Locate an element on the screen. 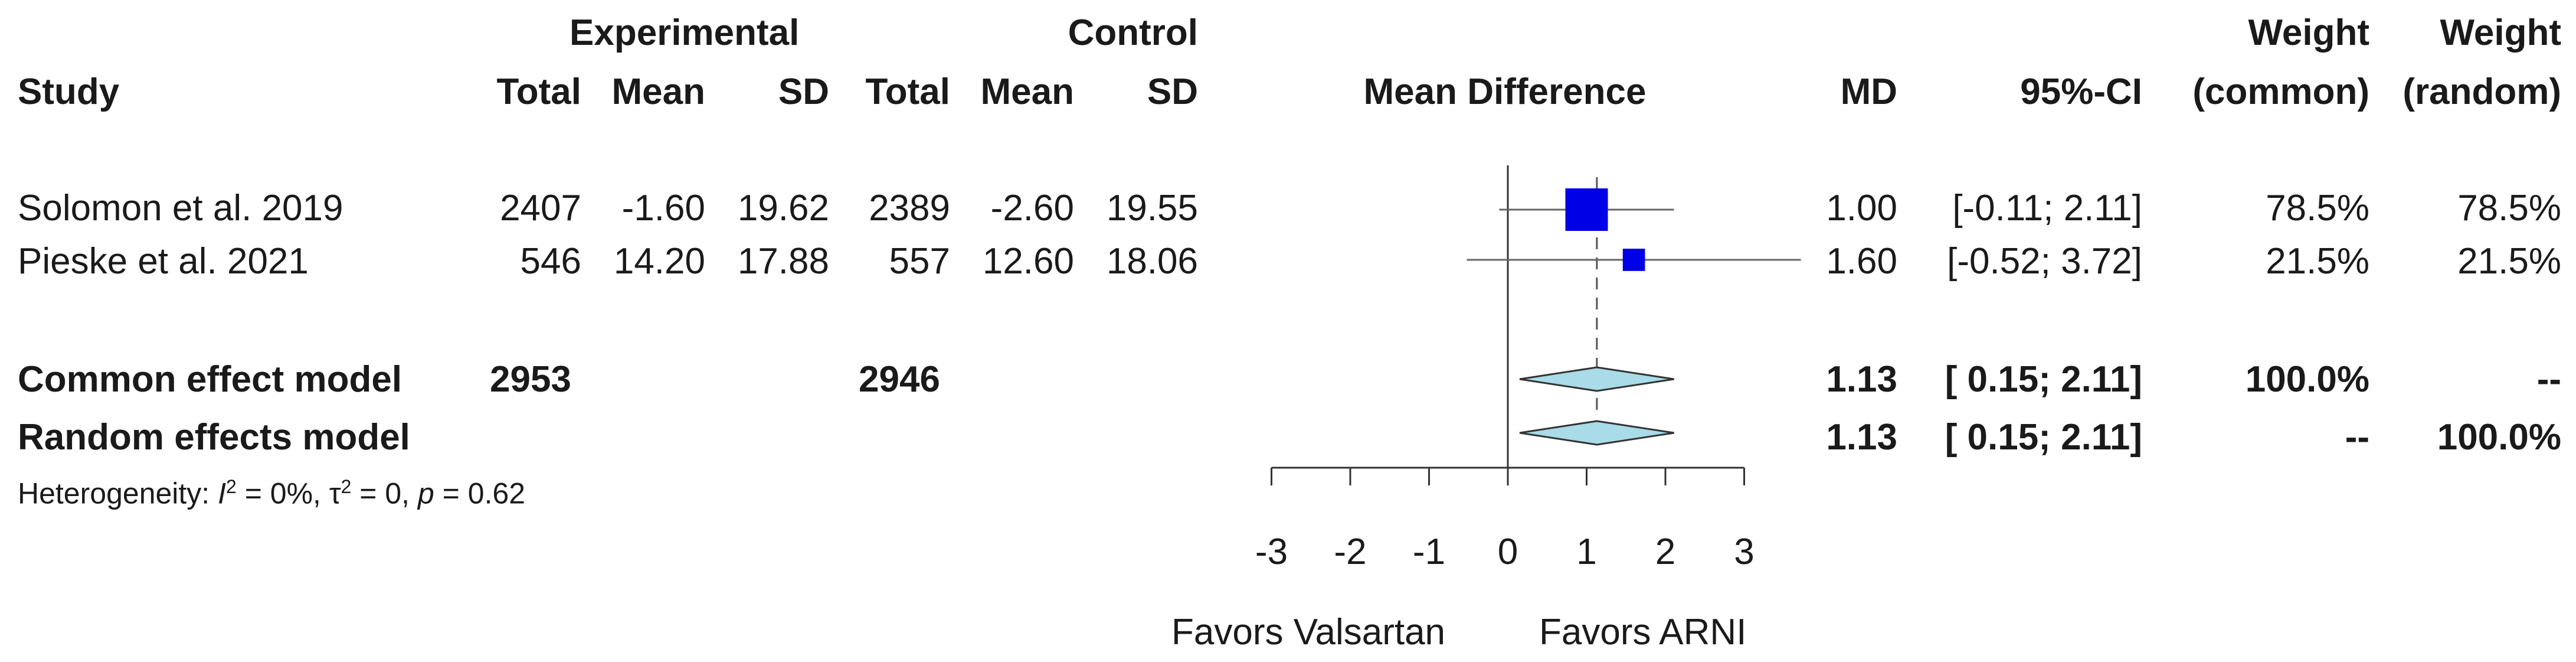 This screenshot has height=662, width=2576. ctl-mean: 12.60 is located at coordinates (1028, 261).